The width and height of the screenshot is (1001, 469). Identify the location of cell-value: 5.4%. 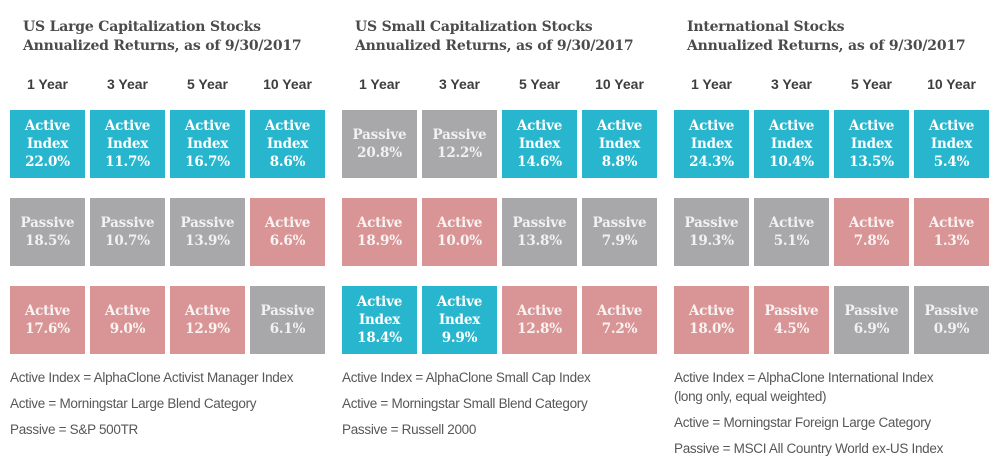
(951, 162).